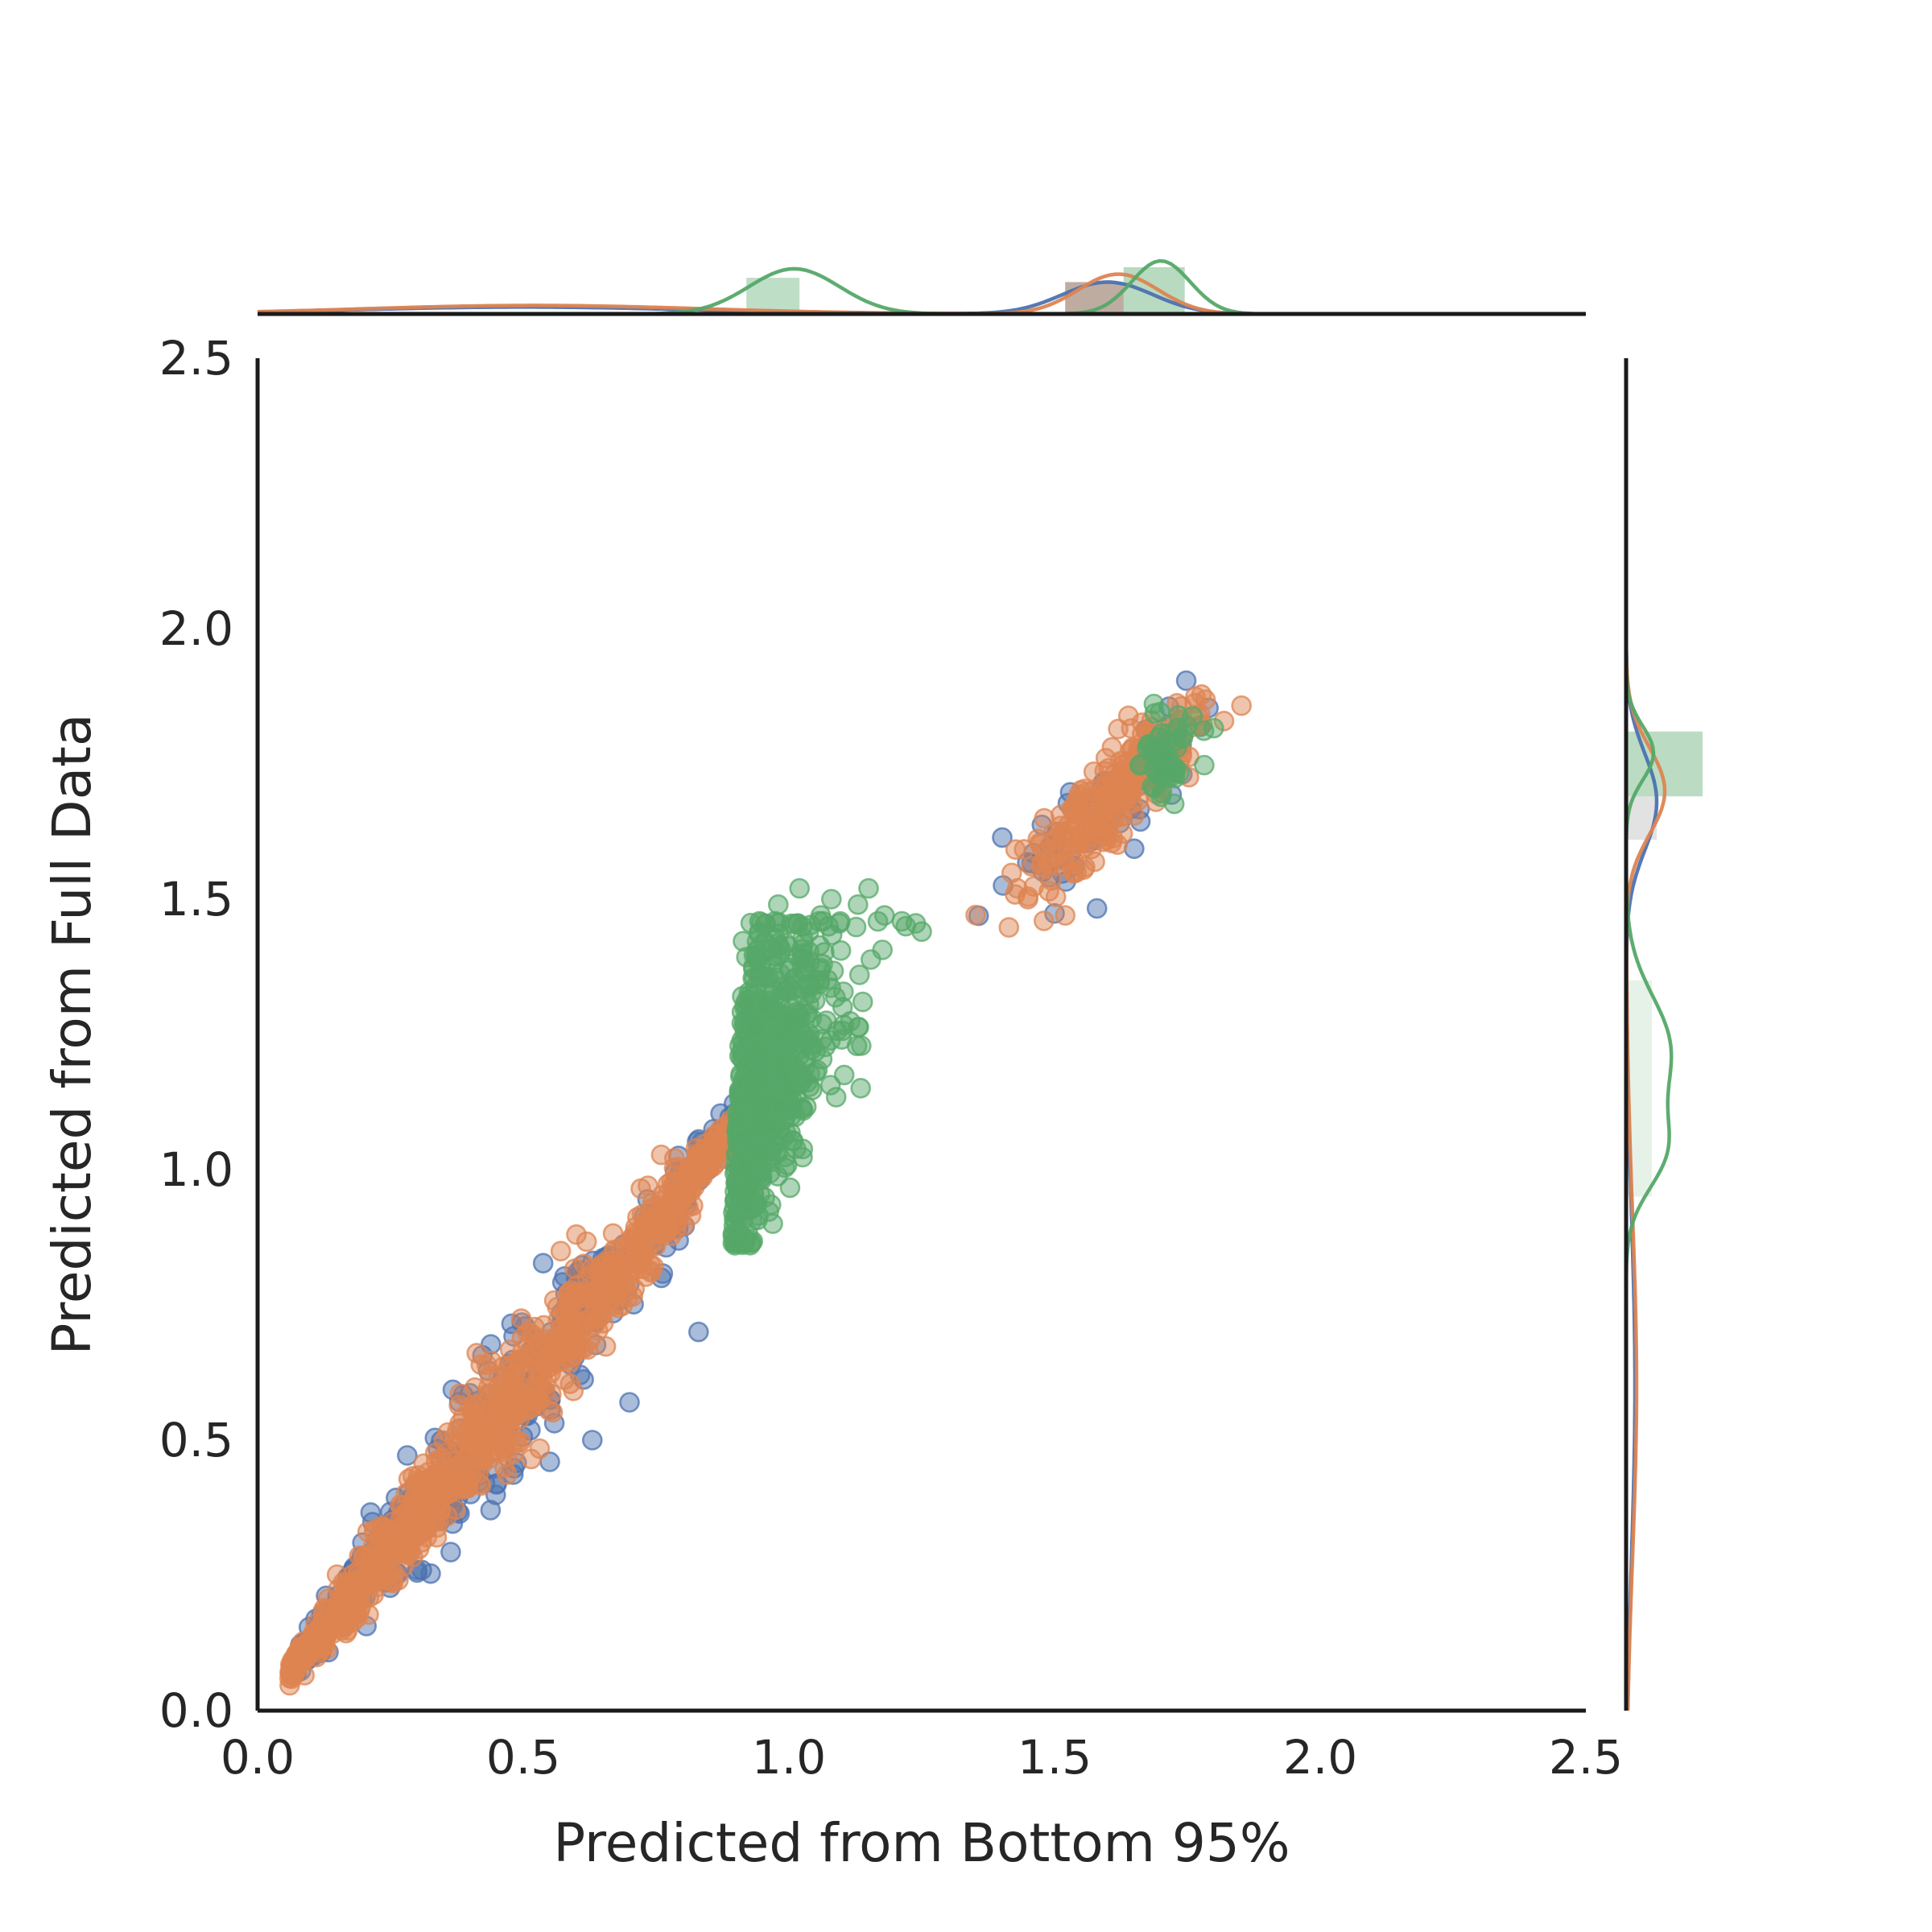 Image resolution: width=1932 pixels, height=1932 pixels. Describe the element at coordinates (196, 1440) in the screenshot. I see `y-tick-label: 0.5` at that location.